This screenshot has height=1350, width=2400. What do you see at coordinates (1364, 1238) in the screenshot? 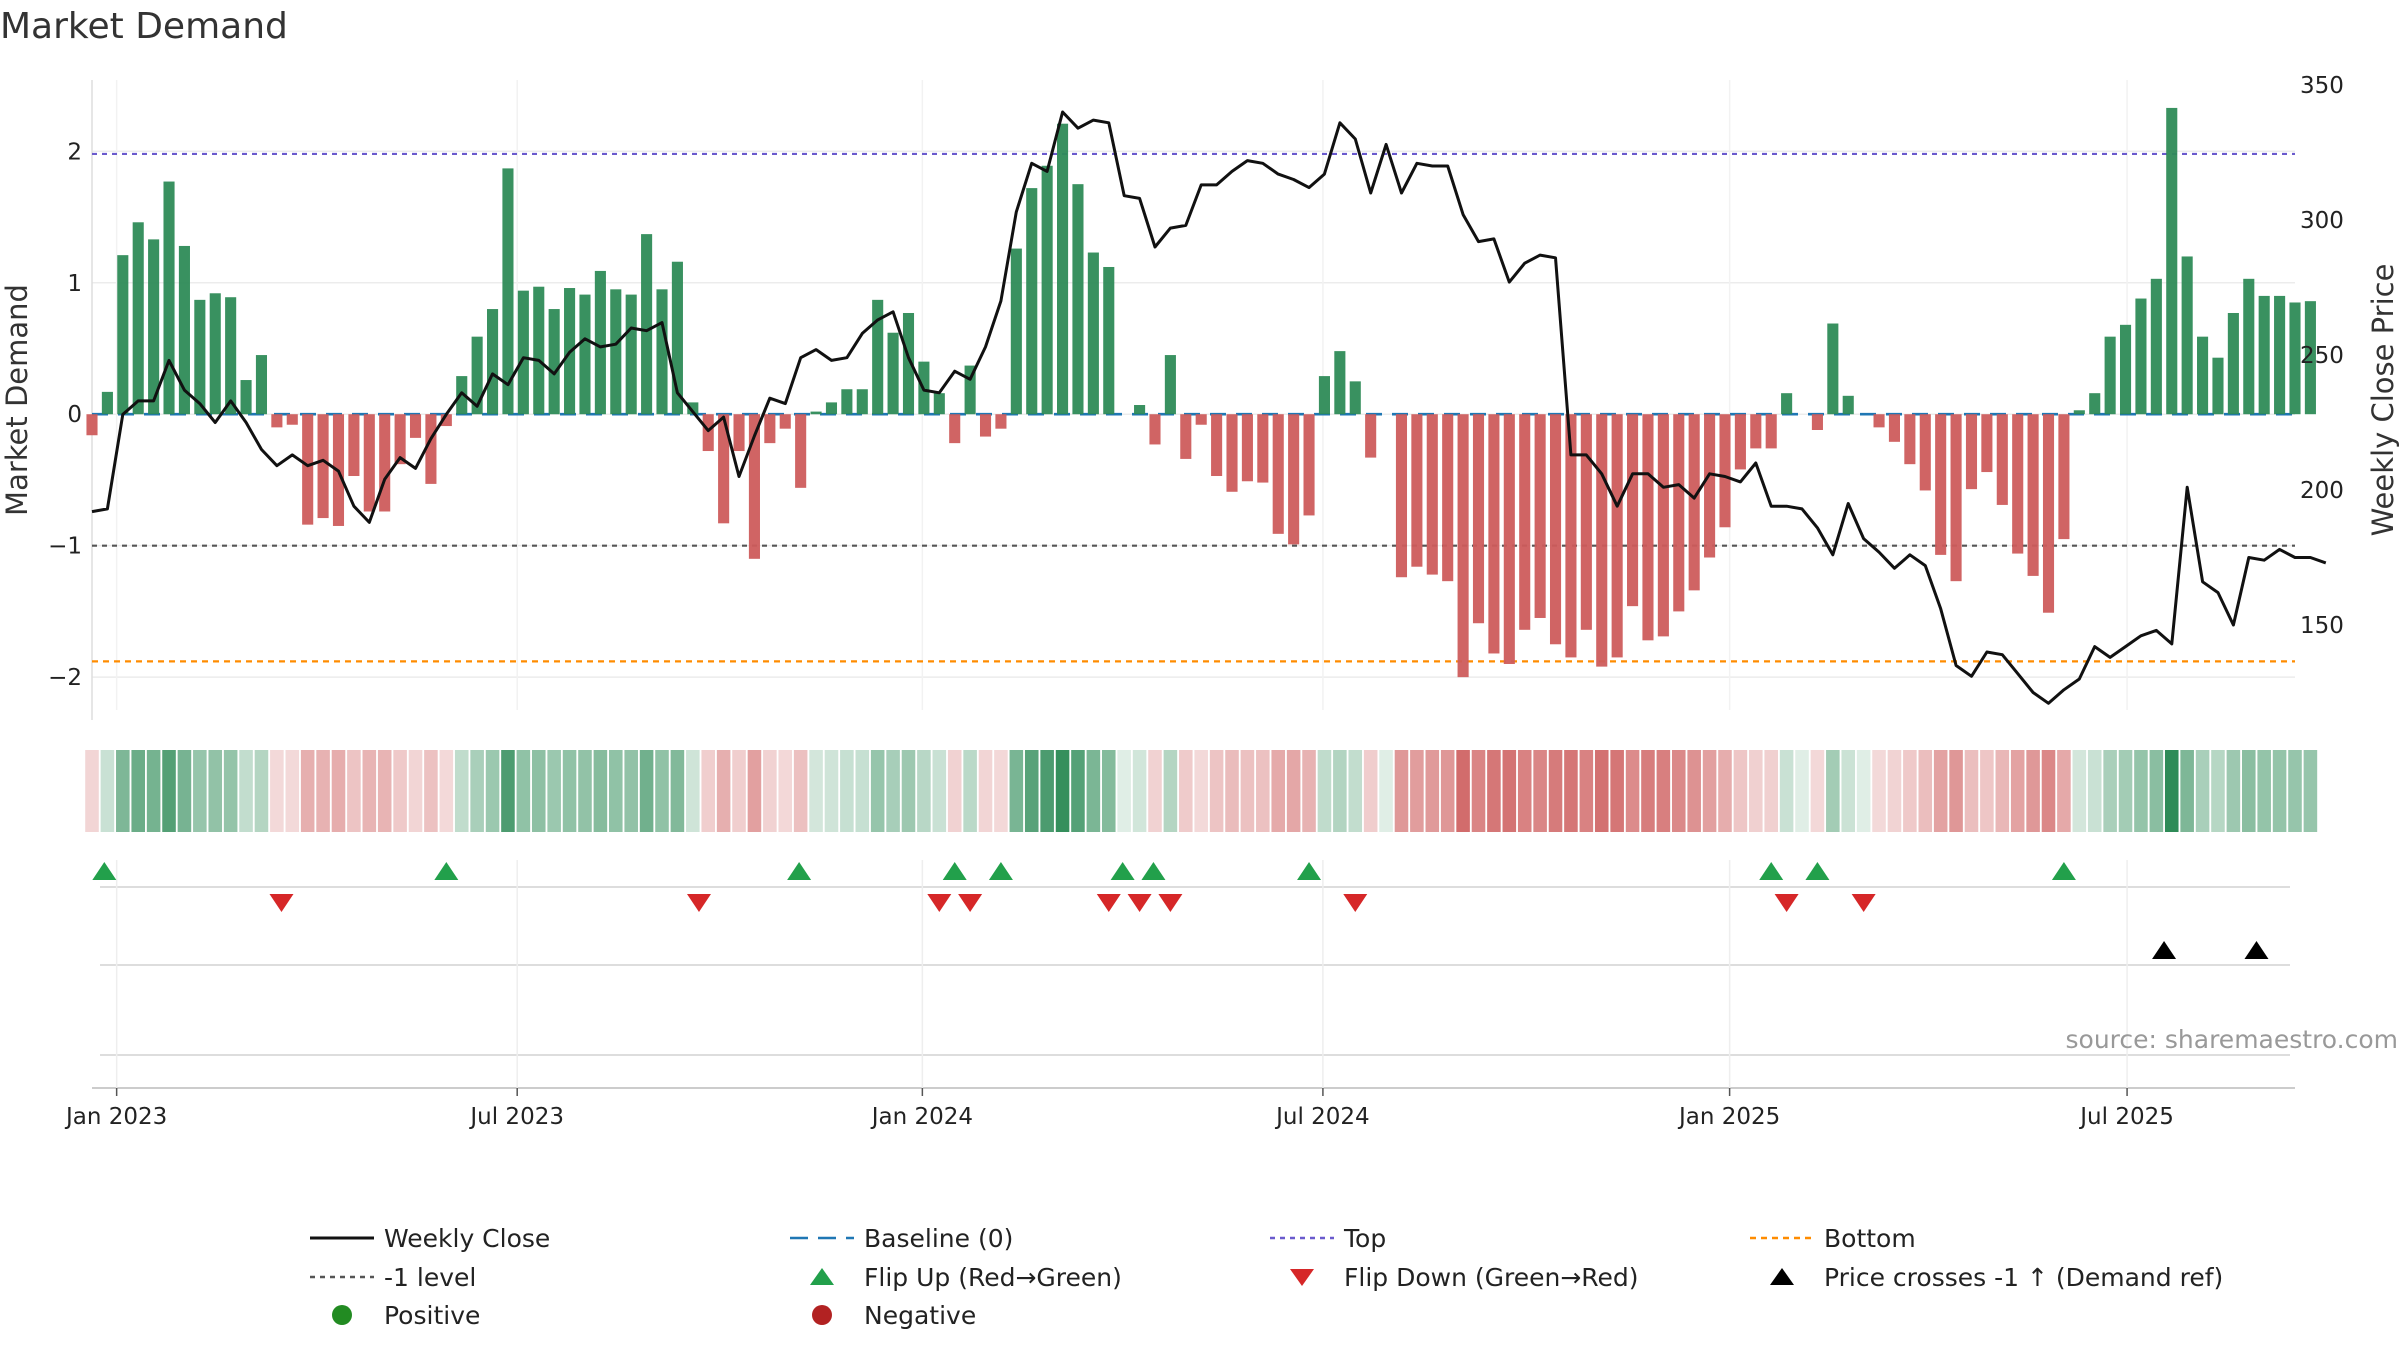
I see `legend-label: Top` at bounding box center [1364, 1238].